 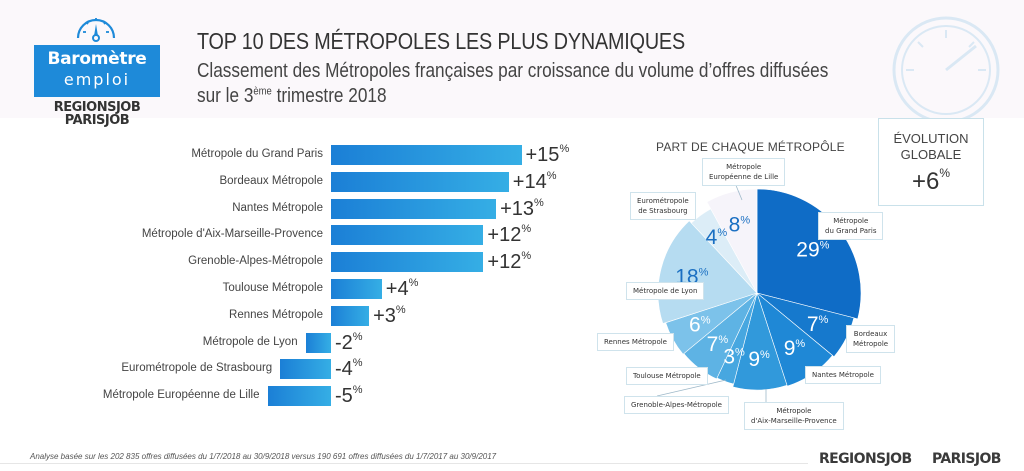 What do you see at coordinates (349, 396) in the screenshot?
I see `bar-value-label: -5%` at bounding box center [349, 396].